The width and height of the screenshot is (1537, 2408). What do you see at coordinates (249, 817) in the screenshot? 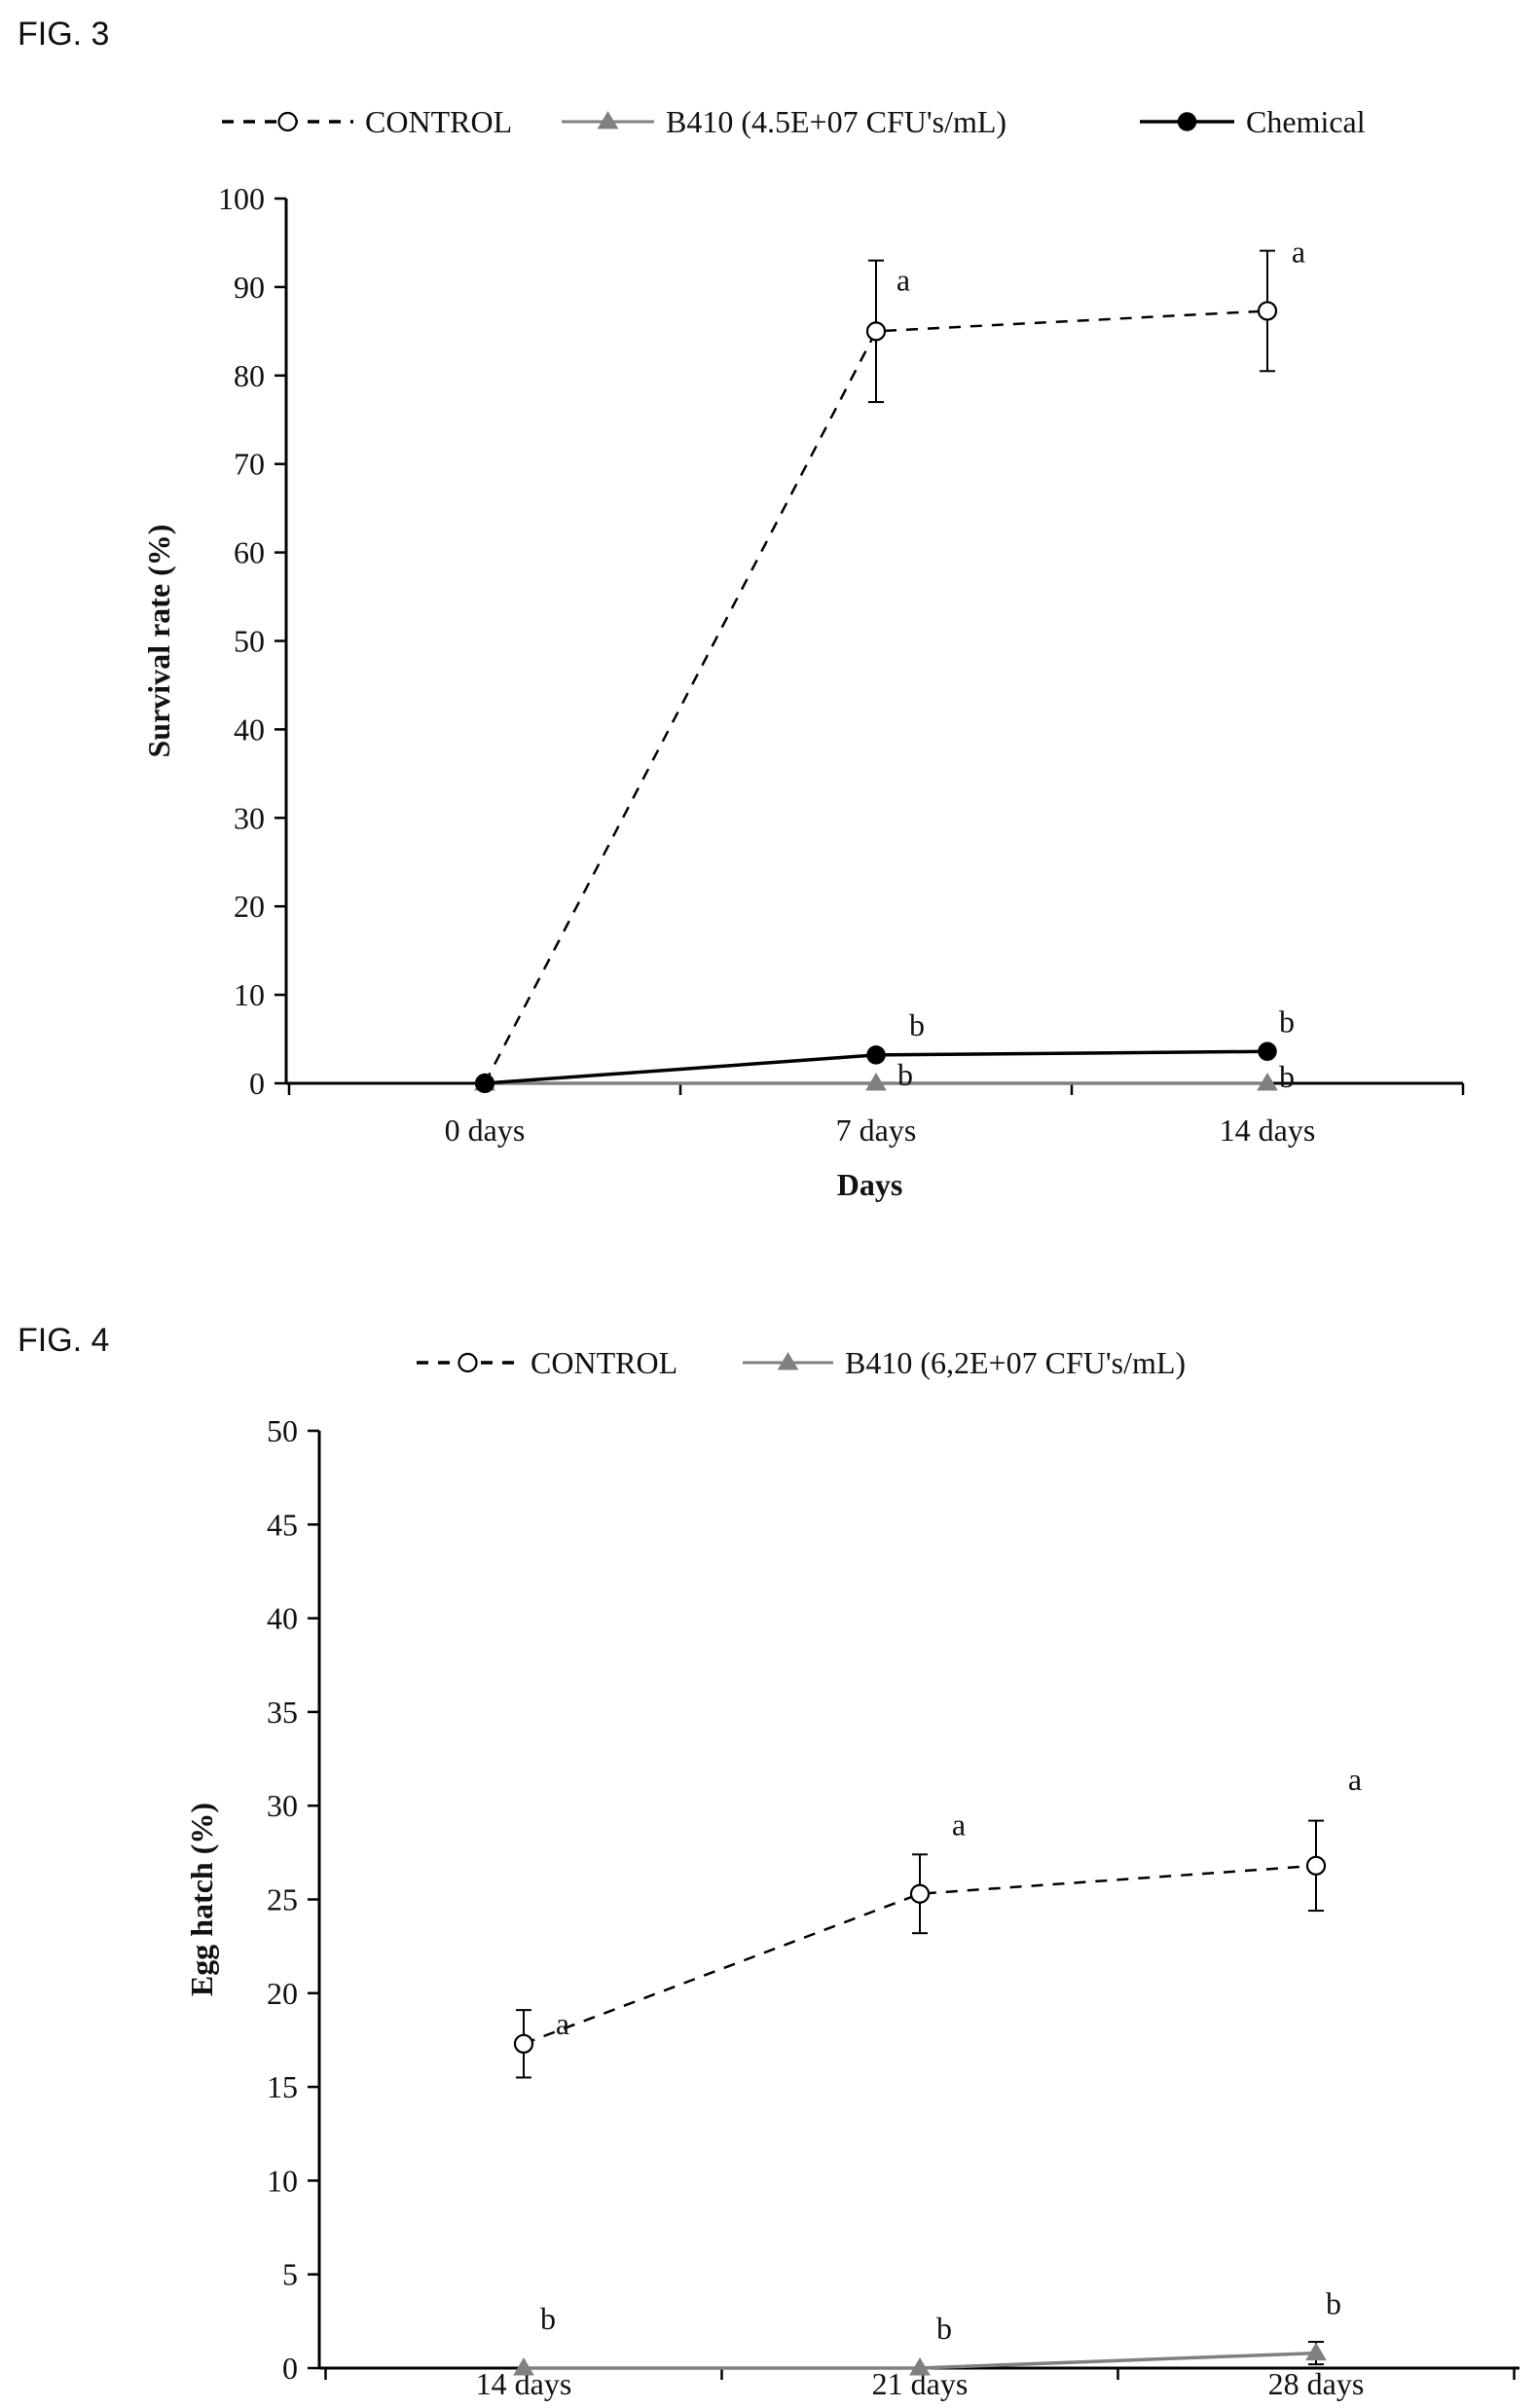
I see `chart3-y-tick-label: 30` at bounding box center [249, 817].